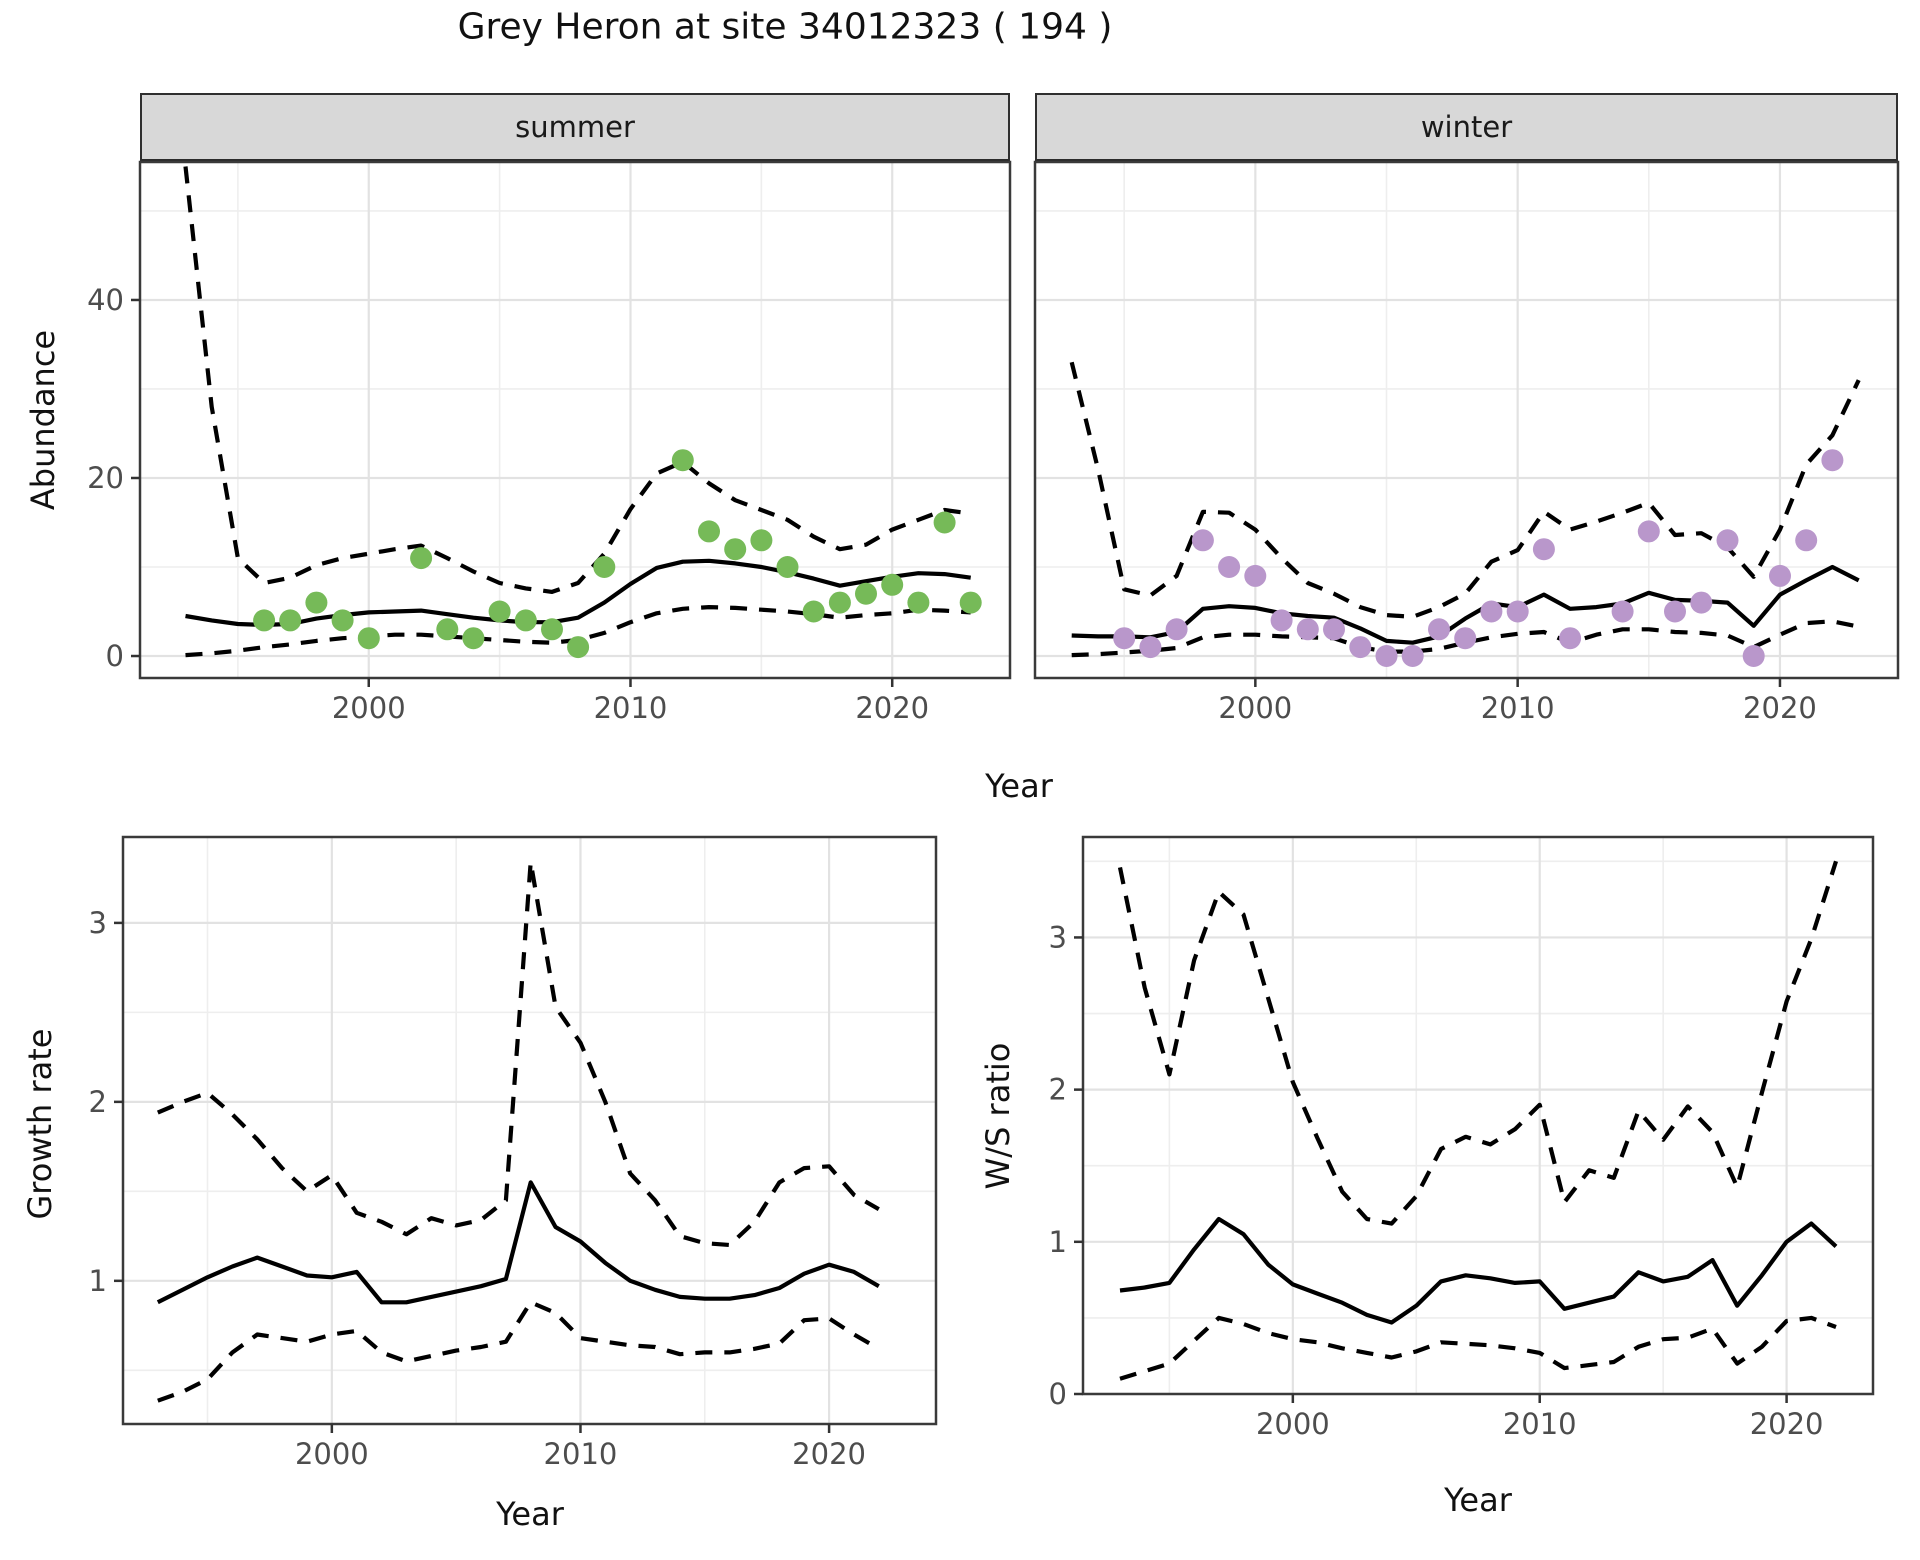 The width and height of the screenshot is (1920, 1560). I want to click on x-axis-title-bottom-left: Year, so click(530, 1514).